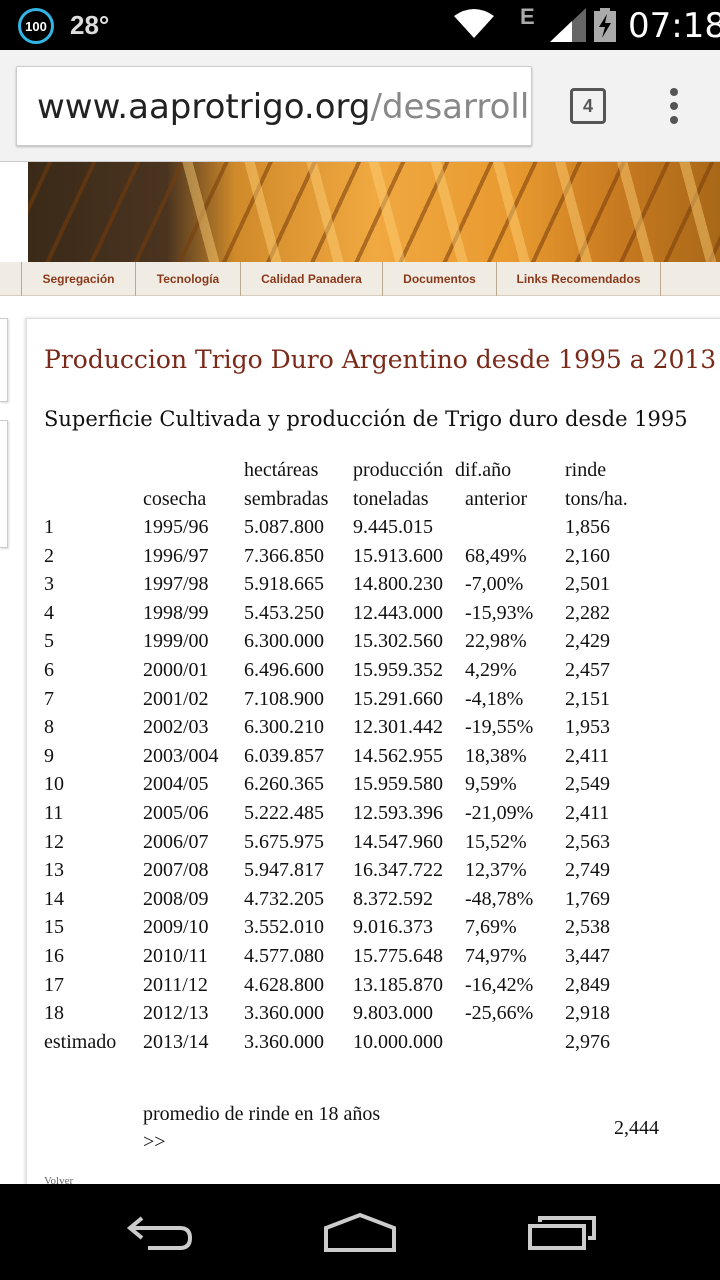 The height and width of the screenshot is (1280, 720). What do you see at coordinates (176, 641) in the screenshot?
I see `cell-cosecha: 1999/00` at bounding box center [176, 641].